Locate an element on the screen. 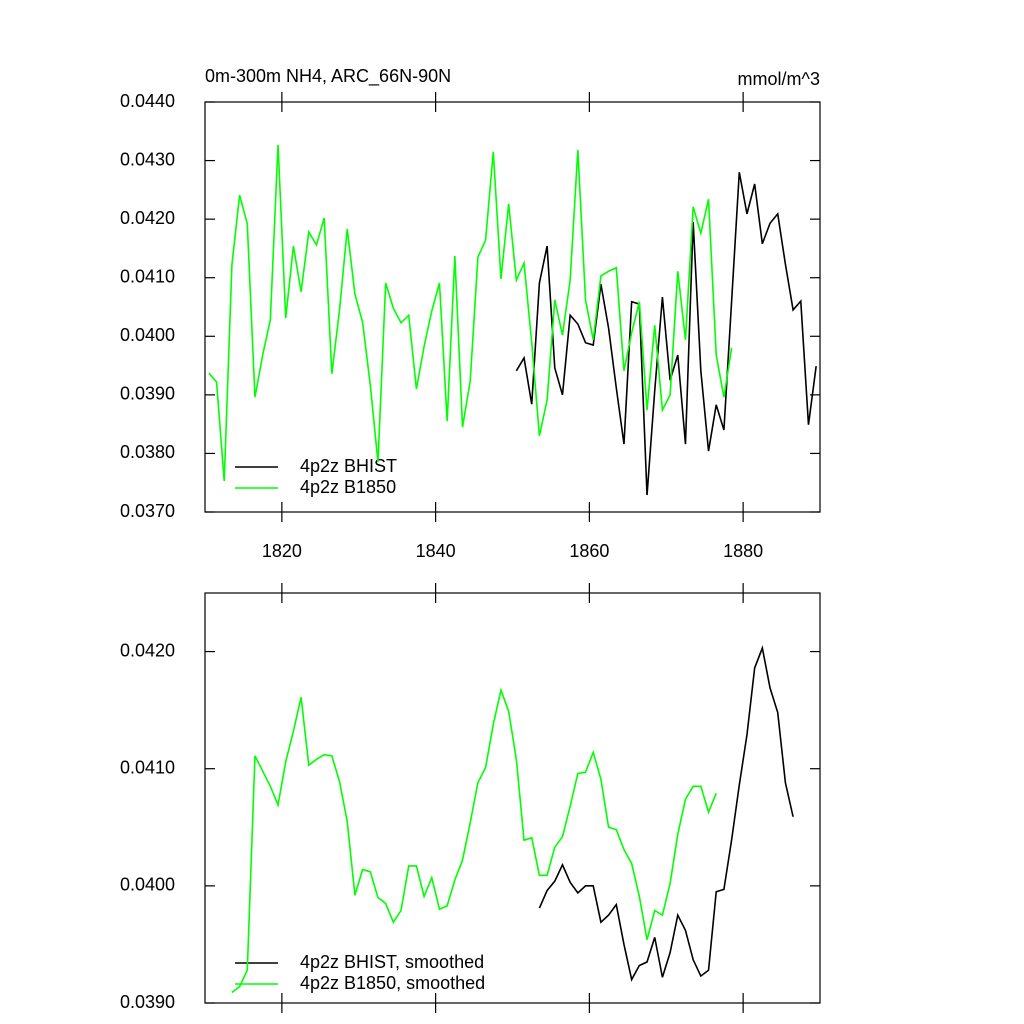 Image resolution: width=1024 pixels, height=1024 pixels. y-tick-label: 0.0380 is located at coordinates (147, 452).